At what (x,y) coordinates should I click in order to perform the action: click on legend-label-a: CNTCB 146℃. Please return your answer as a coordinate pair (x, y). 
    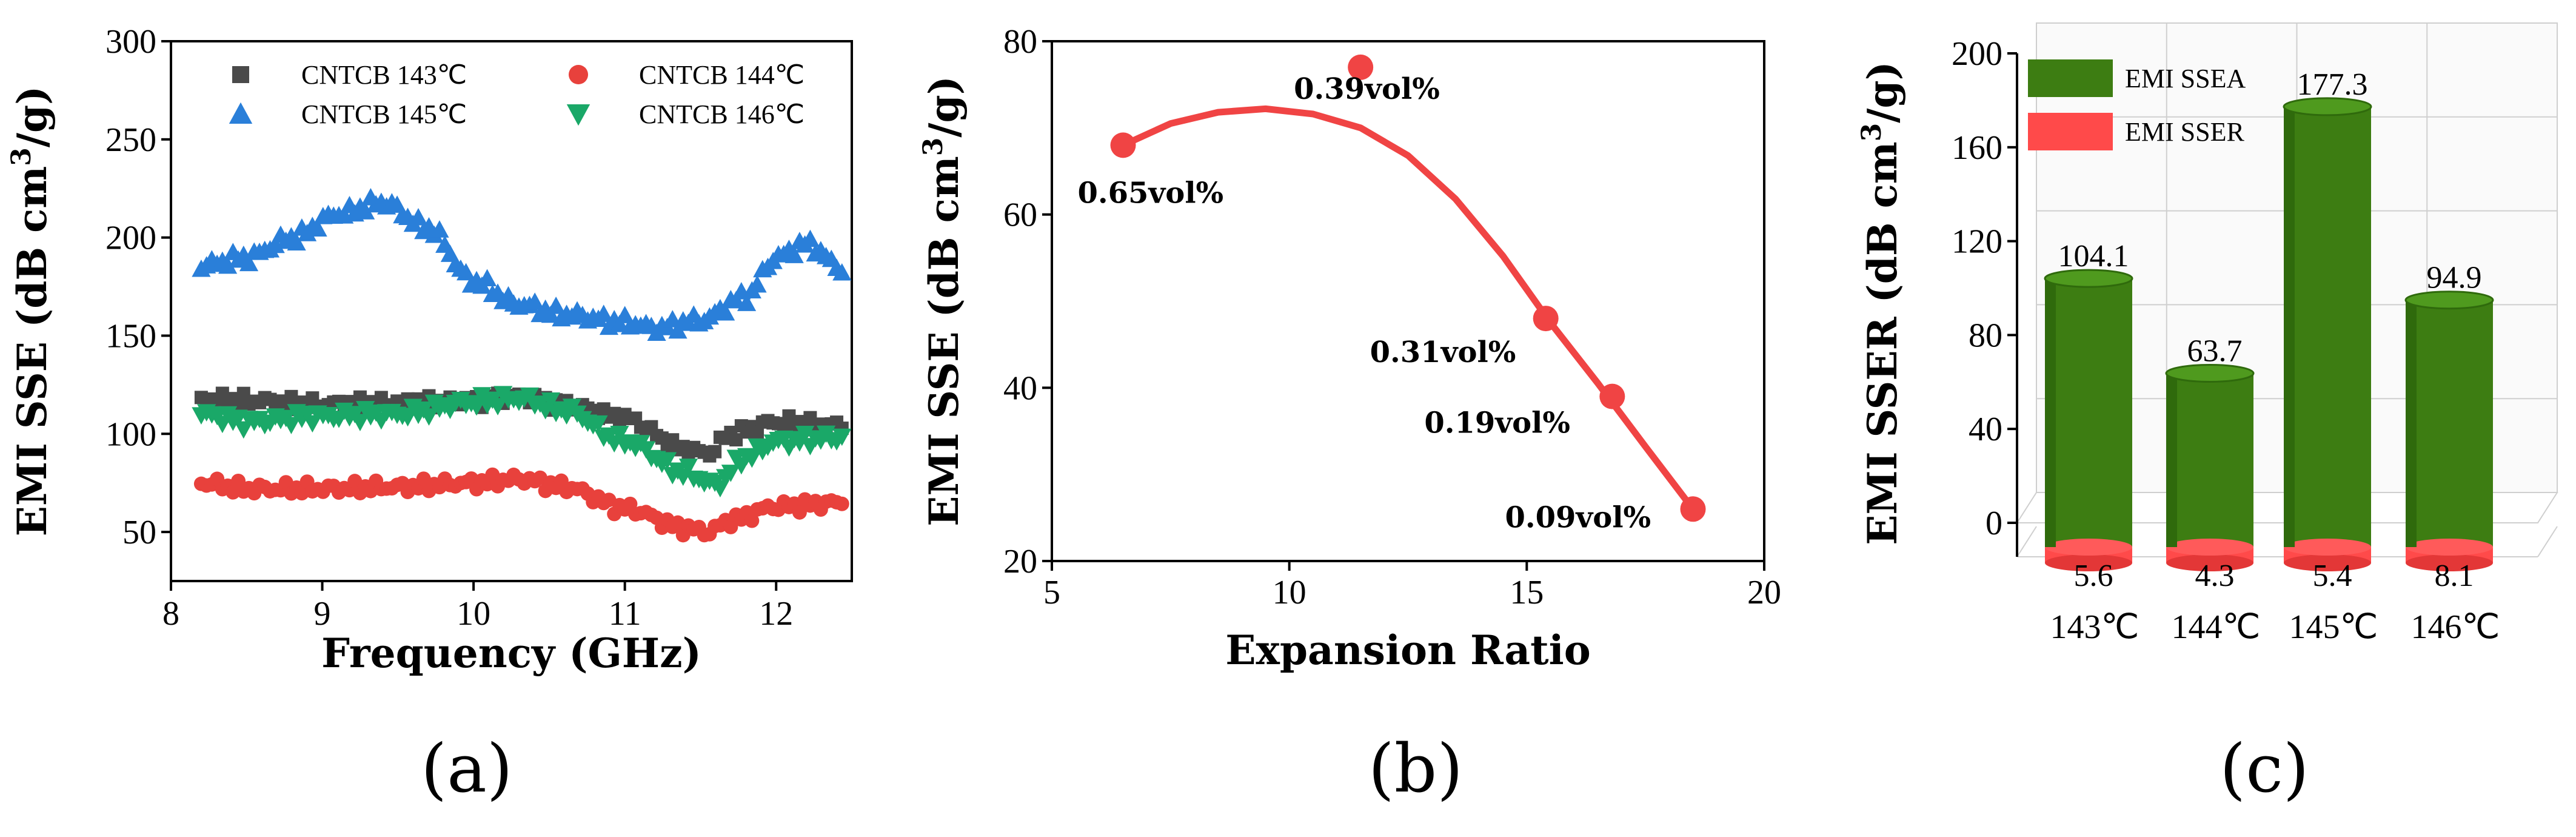
    Looking at the image, I should click on (722, 114).